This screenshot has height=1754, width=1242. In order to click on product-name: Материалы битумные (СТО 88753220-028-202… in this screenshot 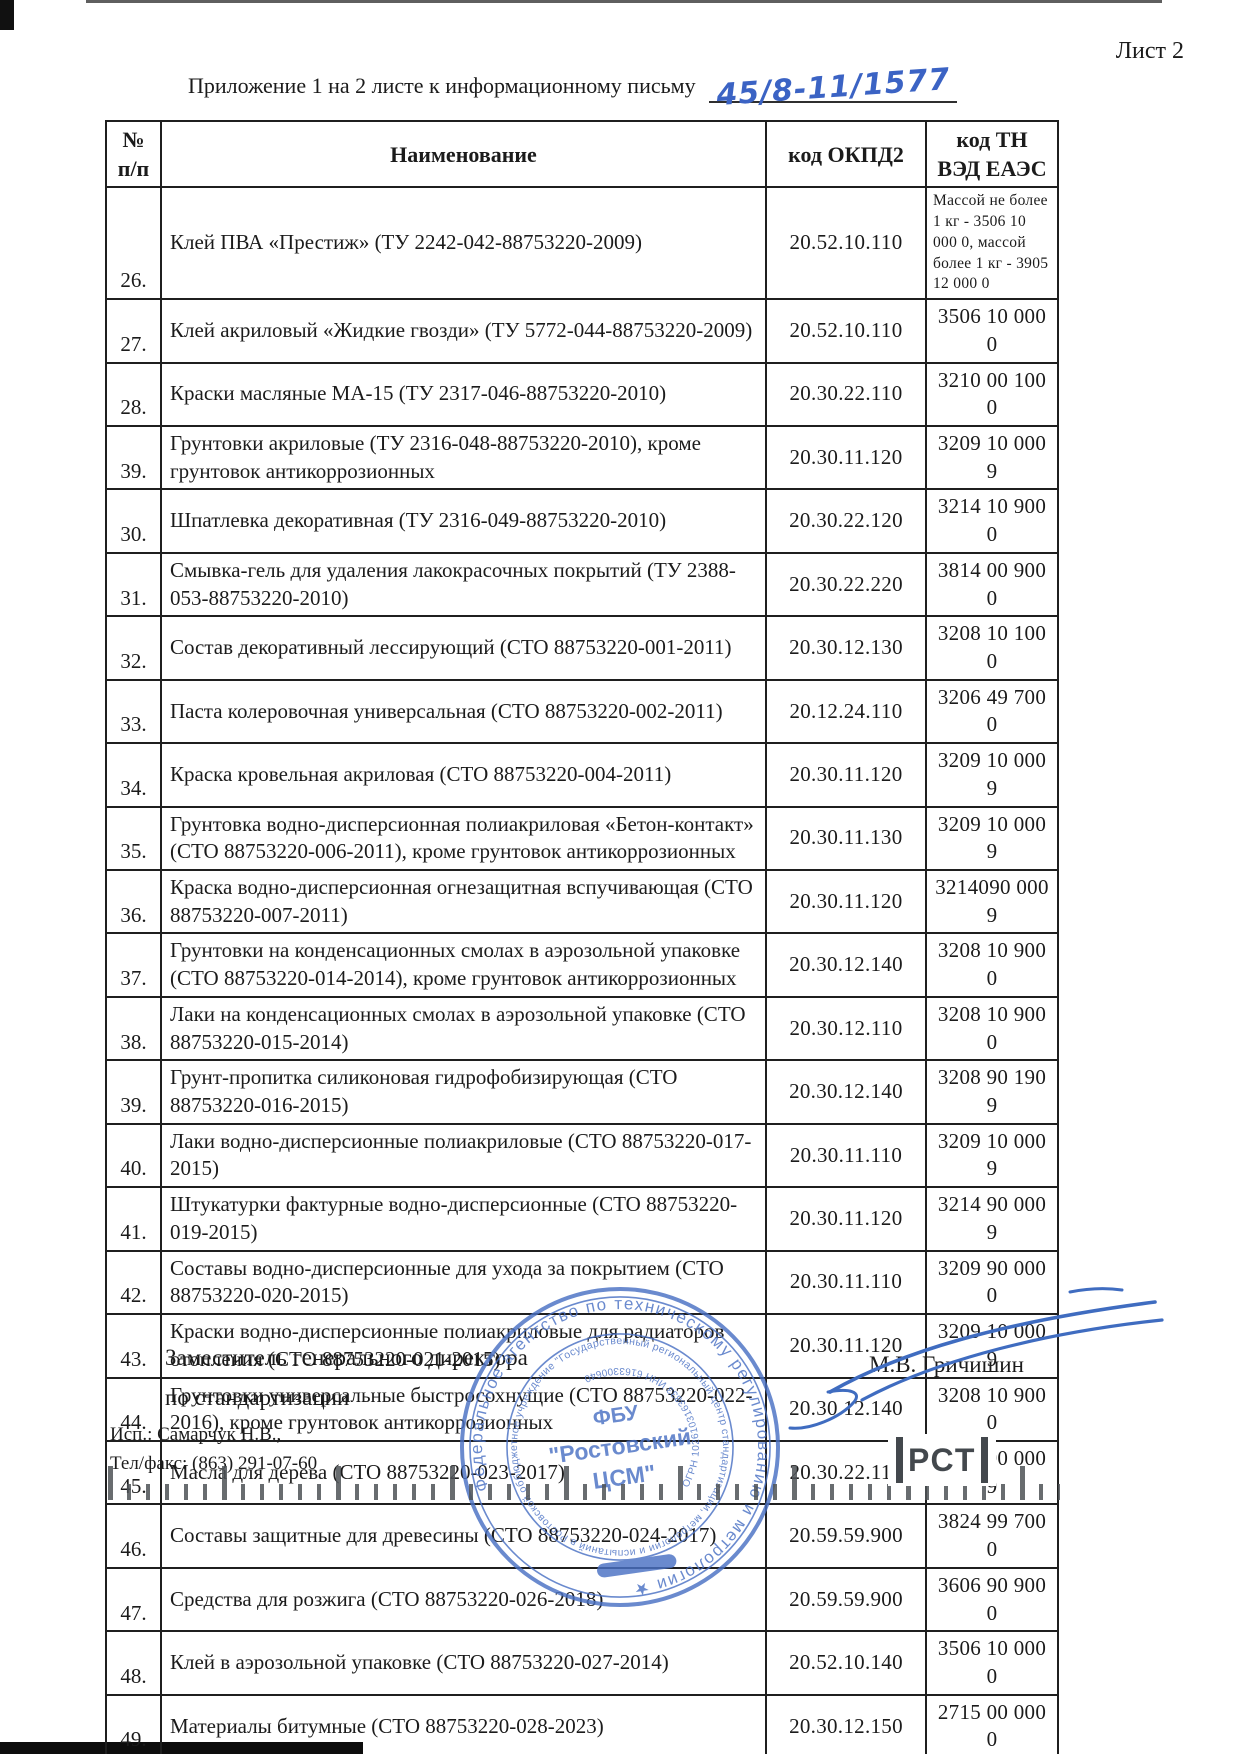, I will do `click(463, 1723)`.